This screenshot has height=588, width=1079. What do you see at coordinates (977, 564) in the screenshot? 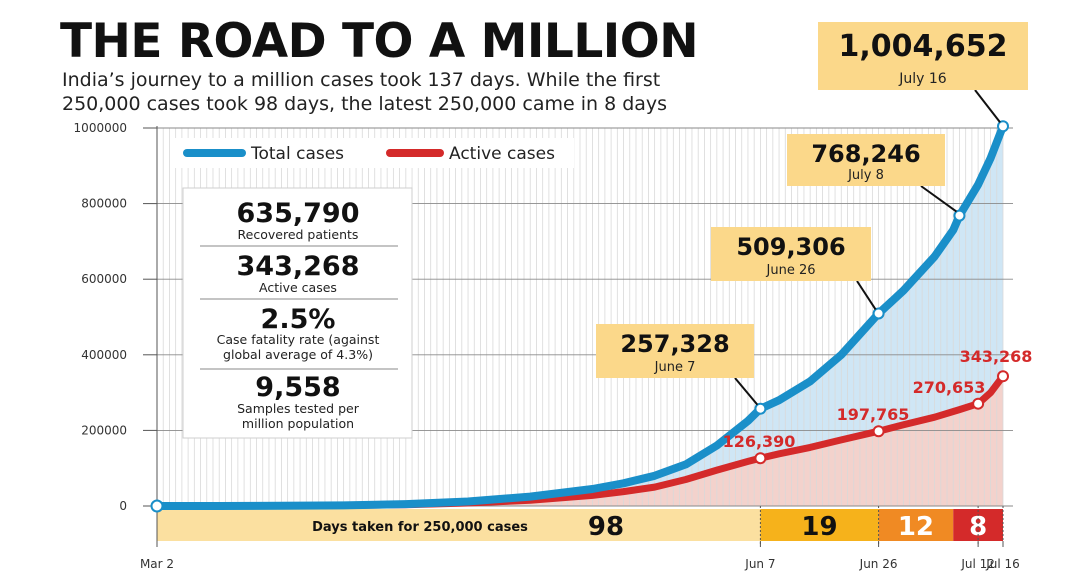
I see `x-tick-label: Jul 12` at bounding box center [977, 564].